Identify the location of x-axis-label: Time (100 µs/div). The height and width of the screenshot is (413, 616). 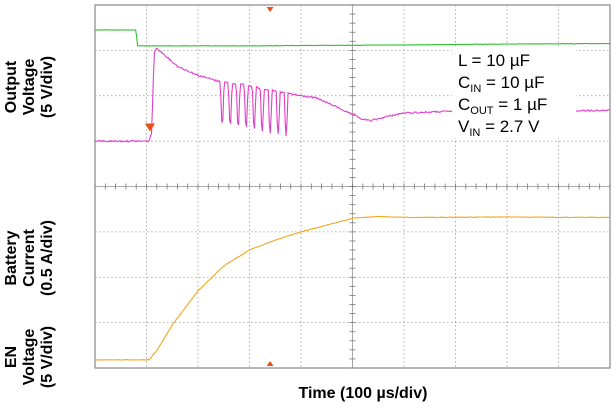
(363, 393).